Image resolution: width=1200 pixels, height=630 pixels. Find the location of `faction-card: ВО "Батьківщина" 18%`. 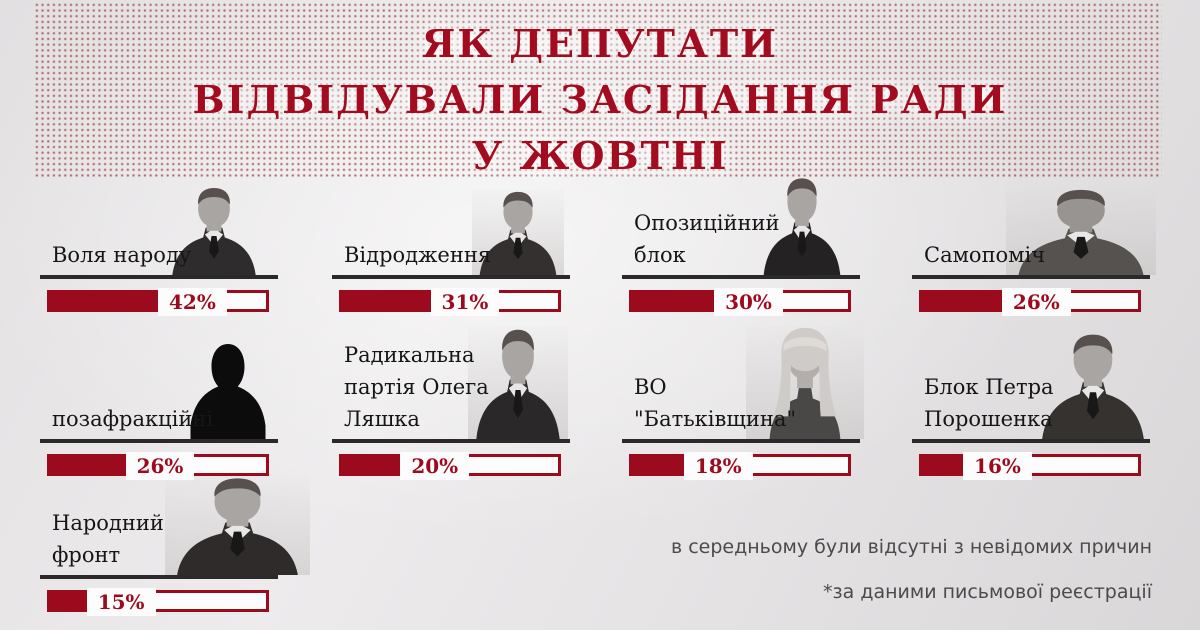

faction-card: ВО "Батьківщина" 18% is located at coordinates (743, 403).